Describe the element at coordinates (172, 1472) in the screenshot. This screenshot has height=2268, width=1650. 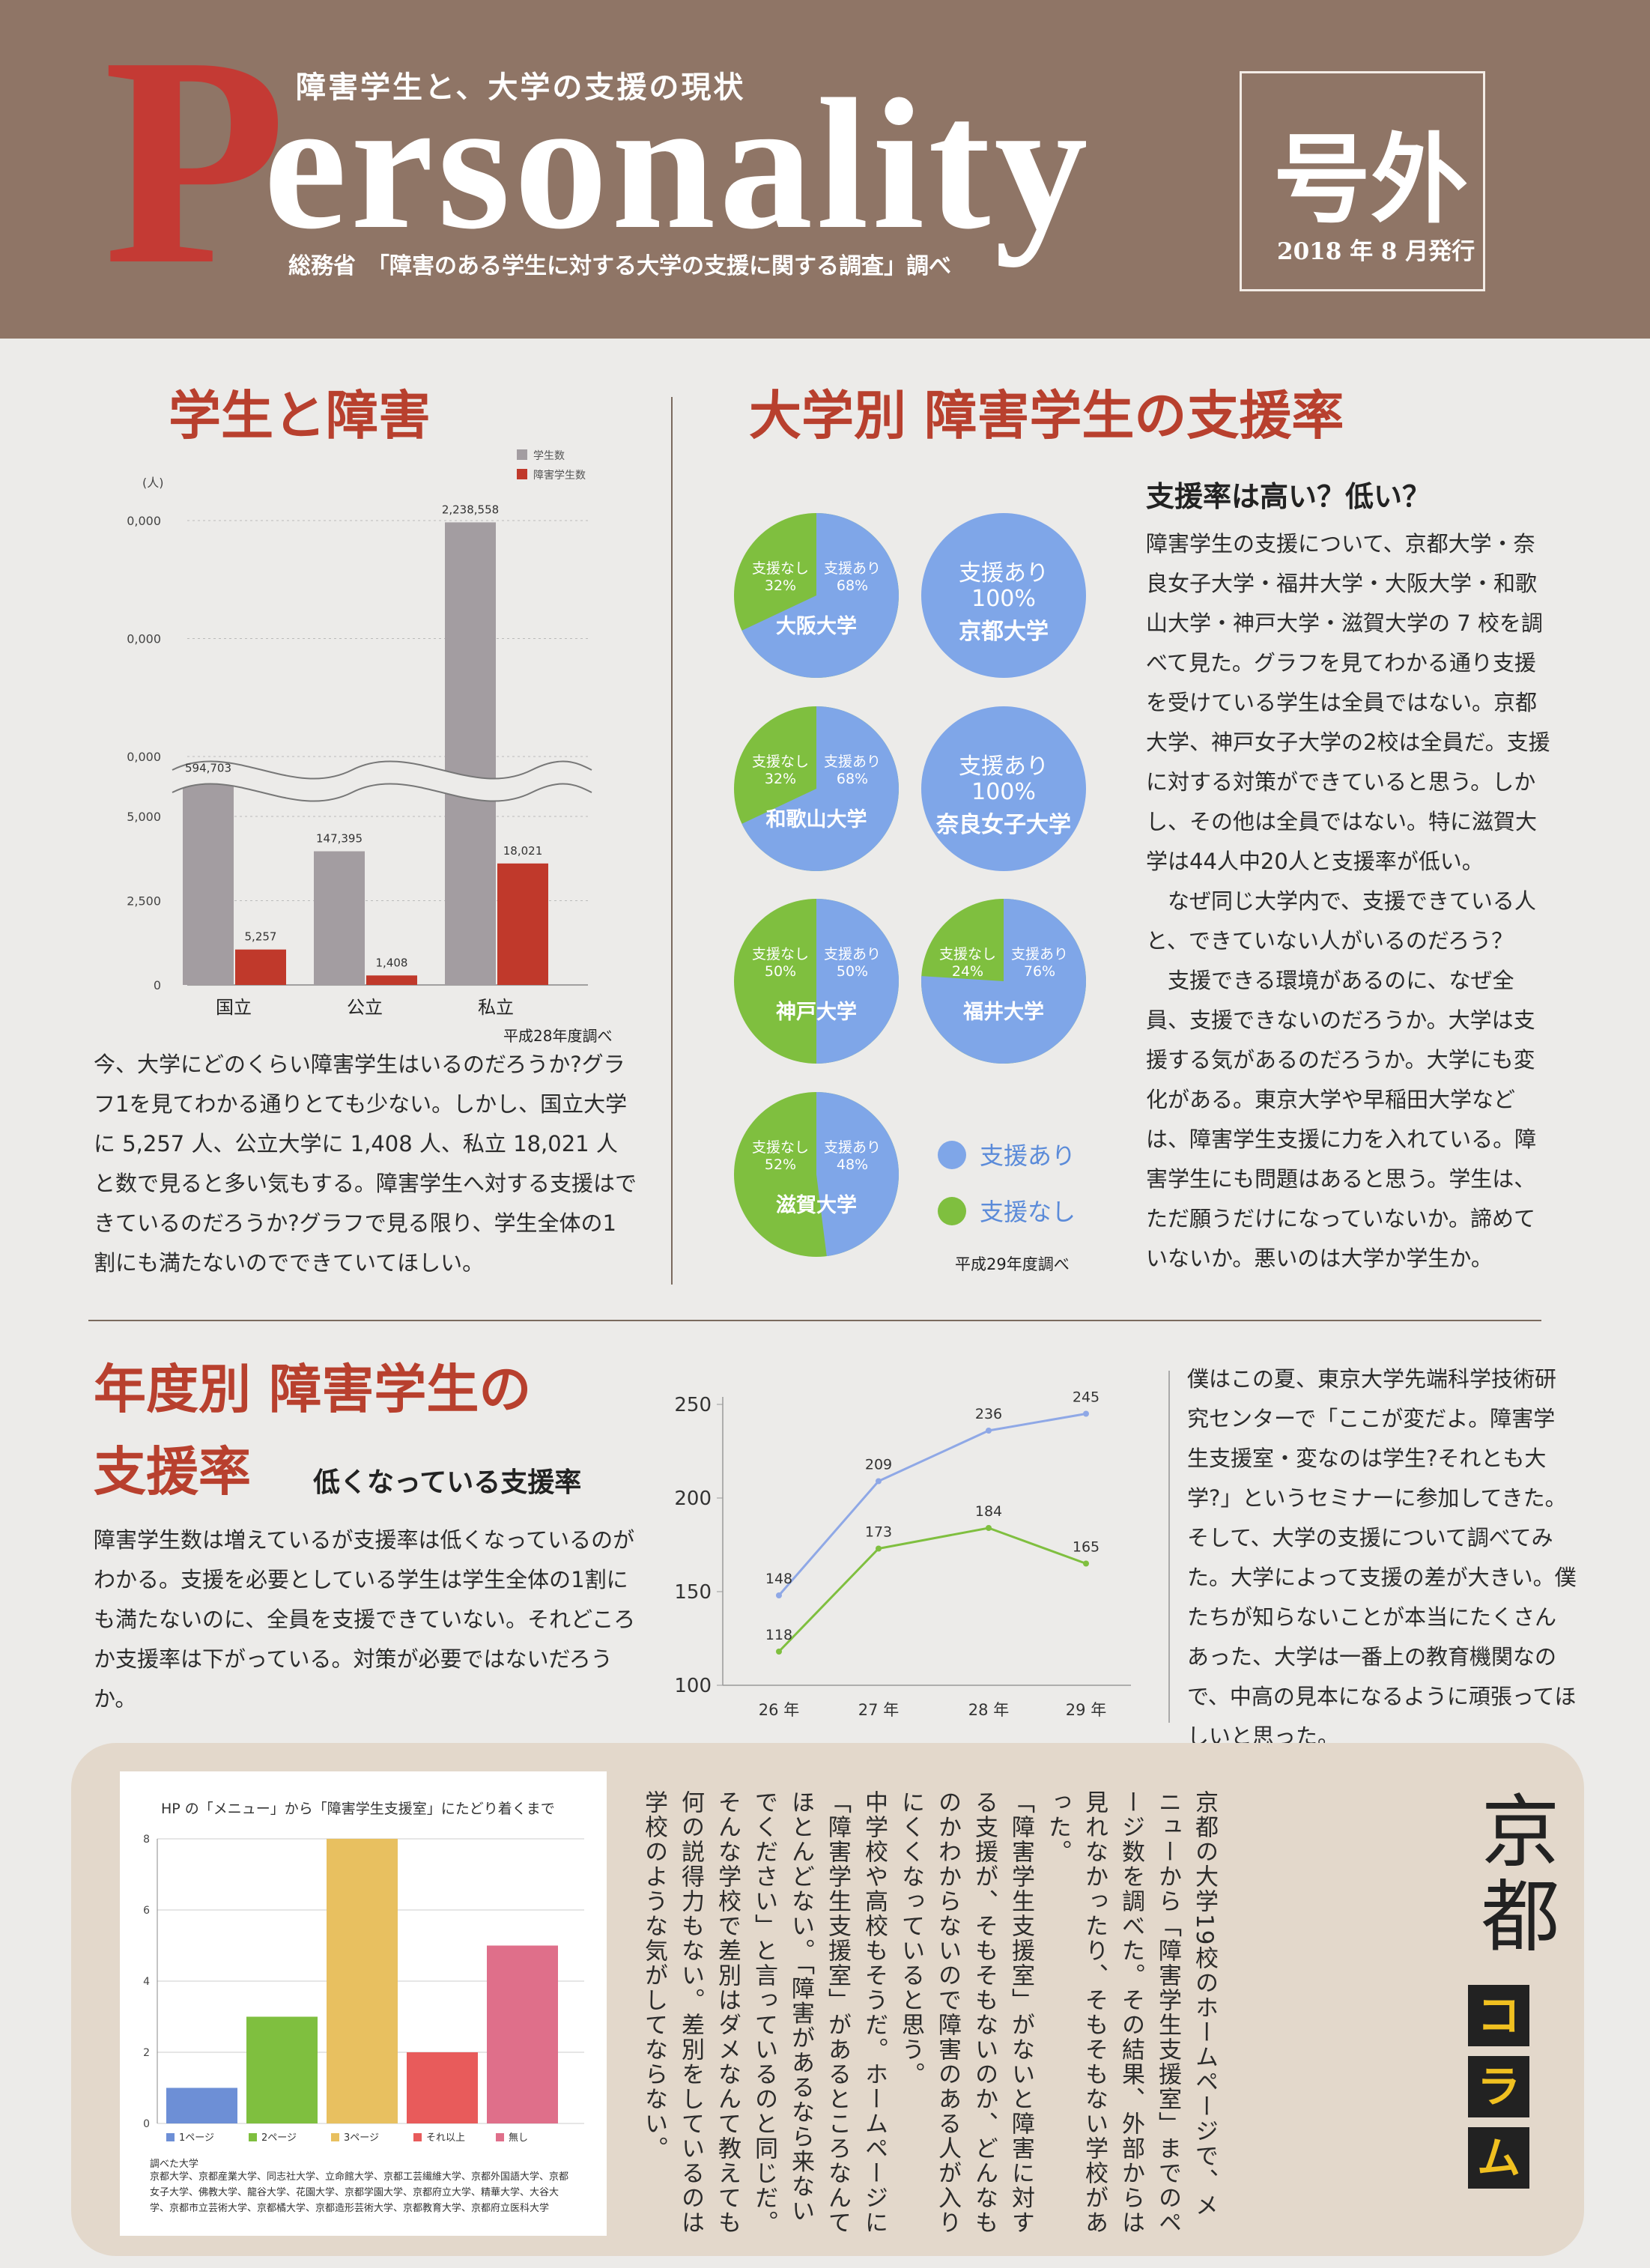
I see `section3-title-line2: 支援率` at that location.